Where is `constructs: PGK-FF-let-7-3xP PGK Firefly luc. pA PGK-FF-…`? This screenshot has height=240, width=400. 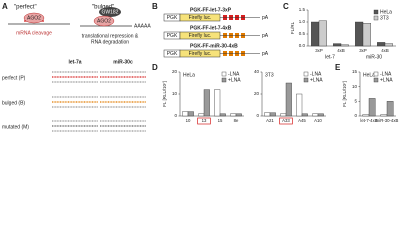 constructs: PGK-FF-let-7-3xP PGK Firefly luc. pA PGK-FF-… is located at coordinates (216, 32).